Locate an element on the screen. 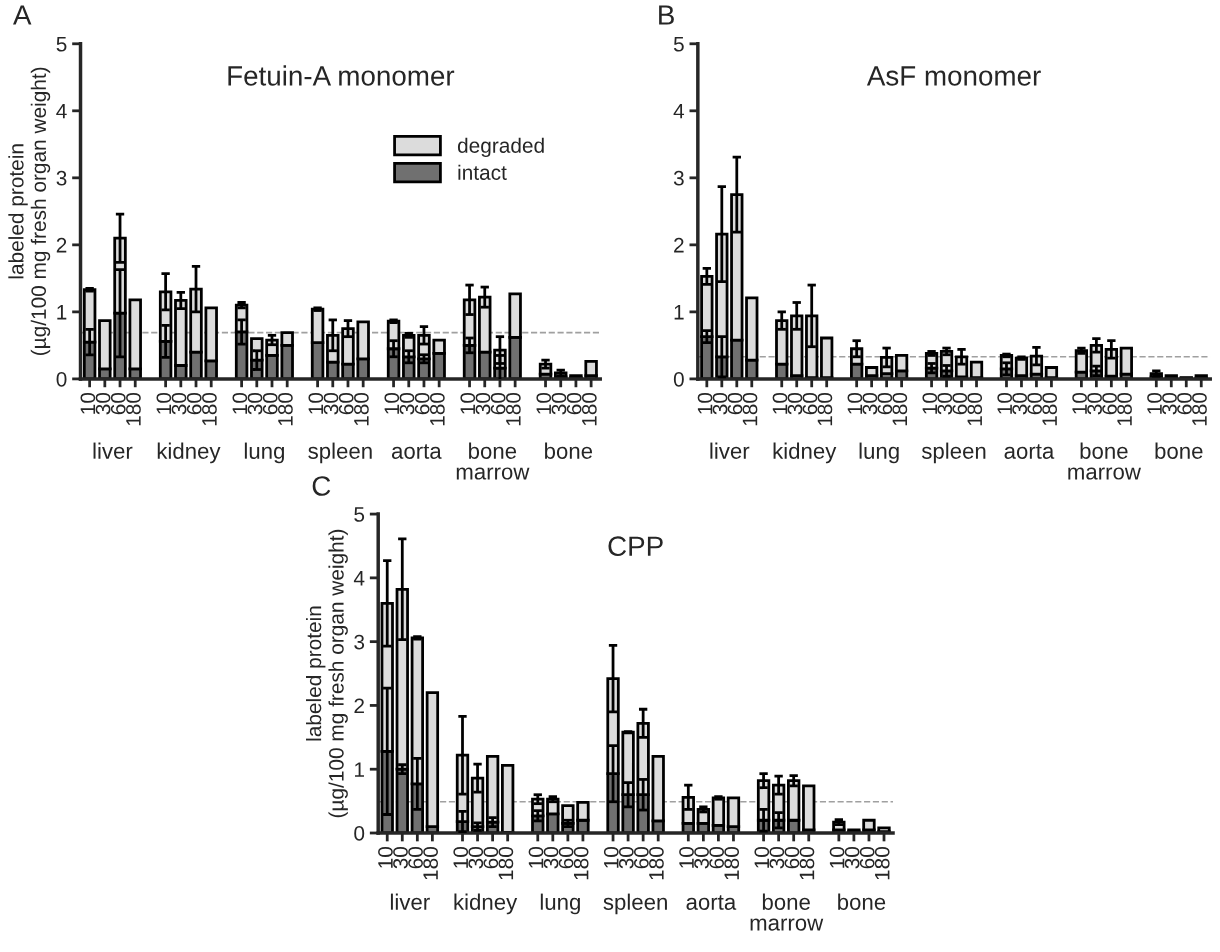 Image resolution: width=1220 pixels, height=952 pixels. text: Fetuin-A monomer is located at coordinates (341, 75).